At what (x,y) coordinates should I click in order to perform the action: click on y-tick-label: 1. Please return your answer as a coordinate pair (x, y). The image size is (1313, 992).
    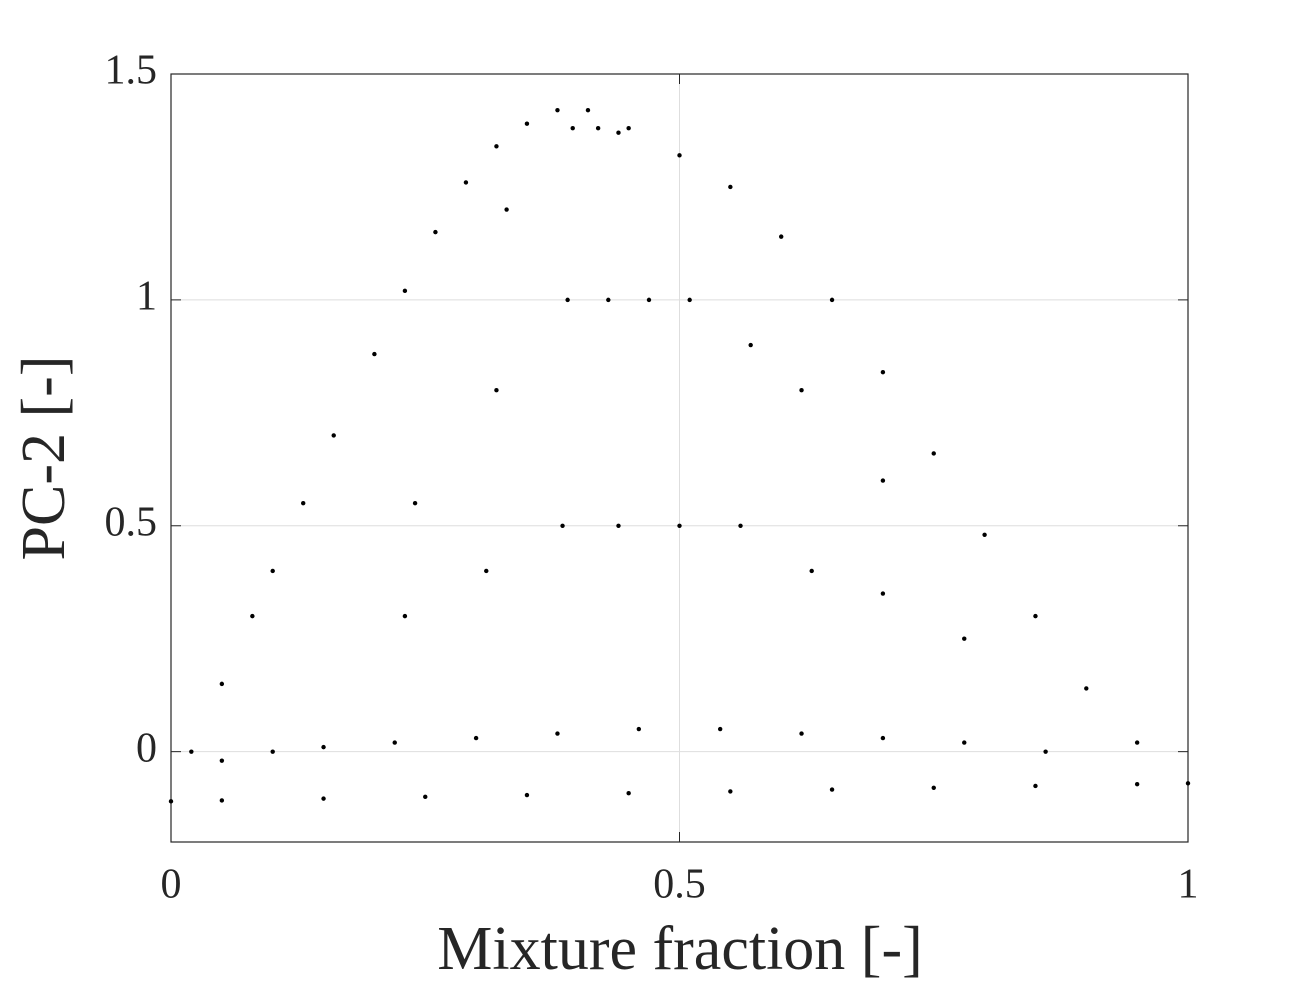
    Looking at the image, I should click on (146, 297).